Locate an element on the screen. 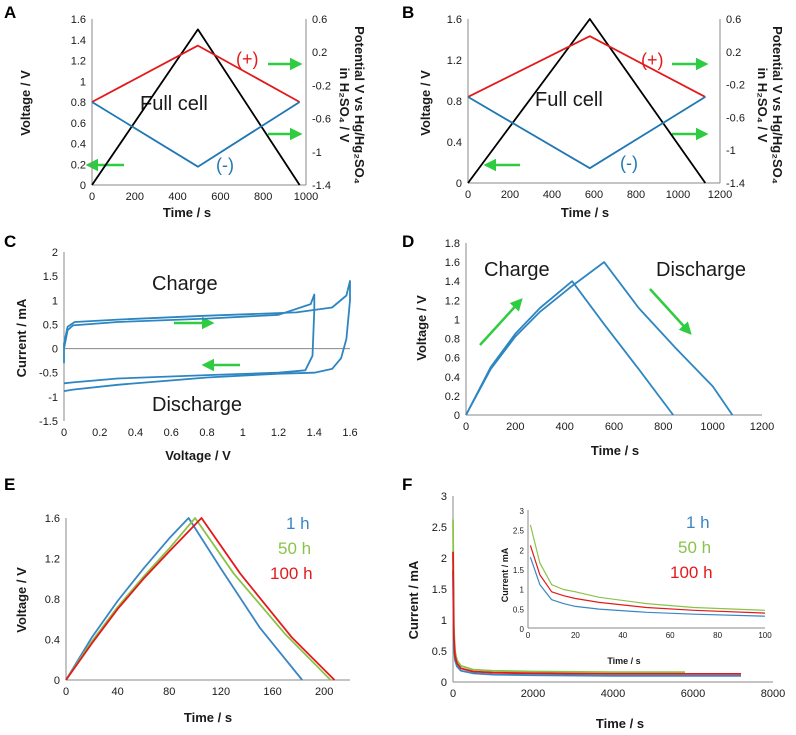 The image size is (796, 735). panel-b-minus-label: (-) is located at coordinates (629, 163).